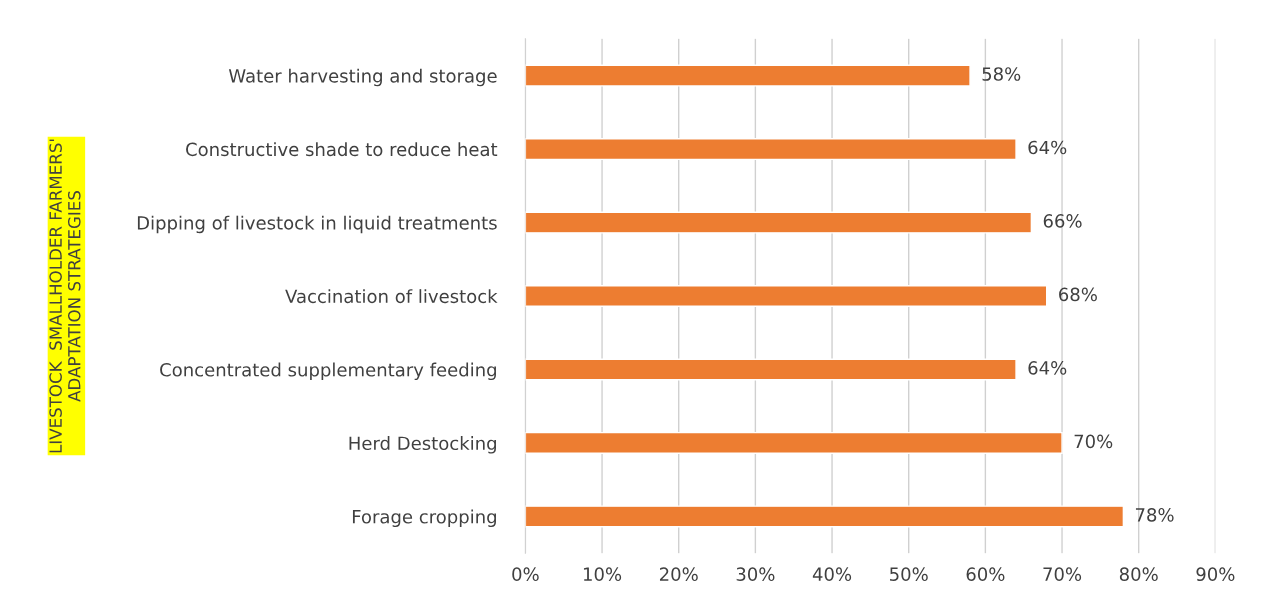 The height and width of the screenshot is (598, 1266). I want to click on x-tick-label: 0%, so click(525, 574).